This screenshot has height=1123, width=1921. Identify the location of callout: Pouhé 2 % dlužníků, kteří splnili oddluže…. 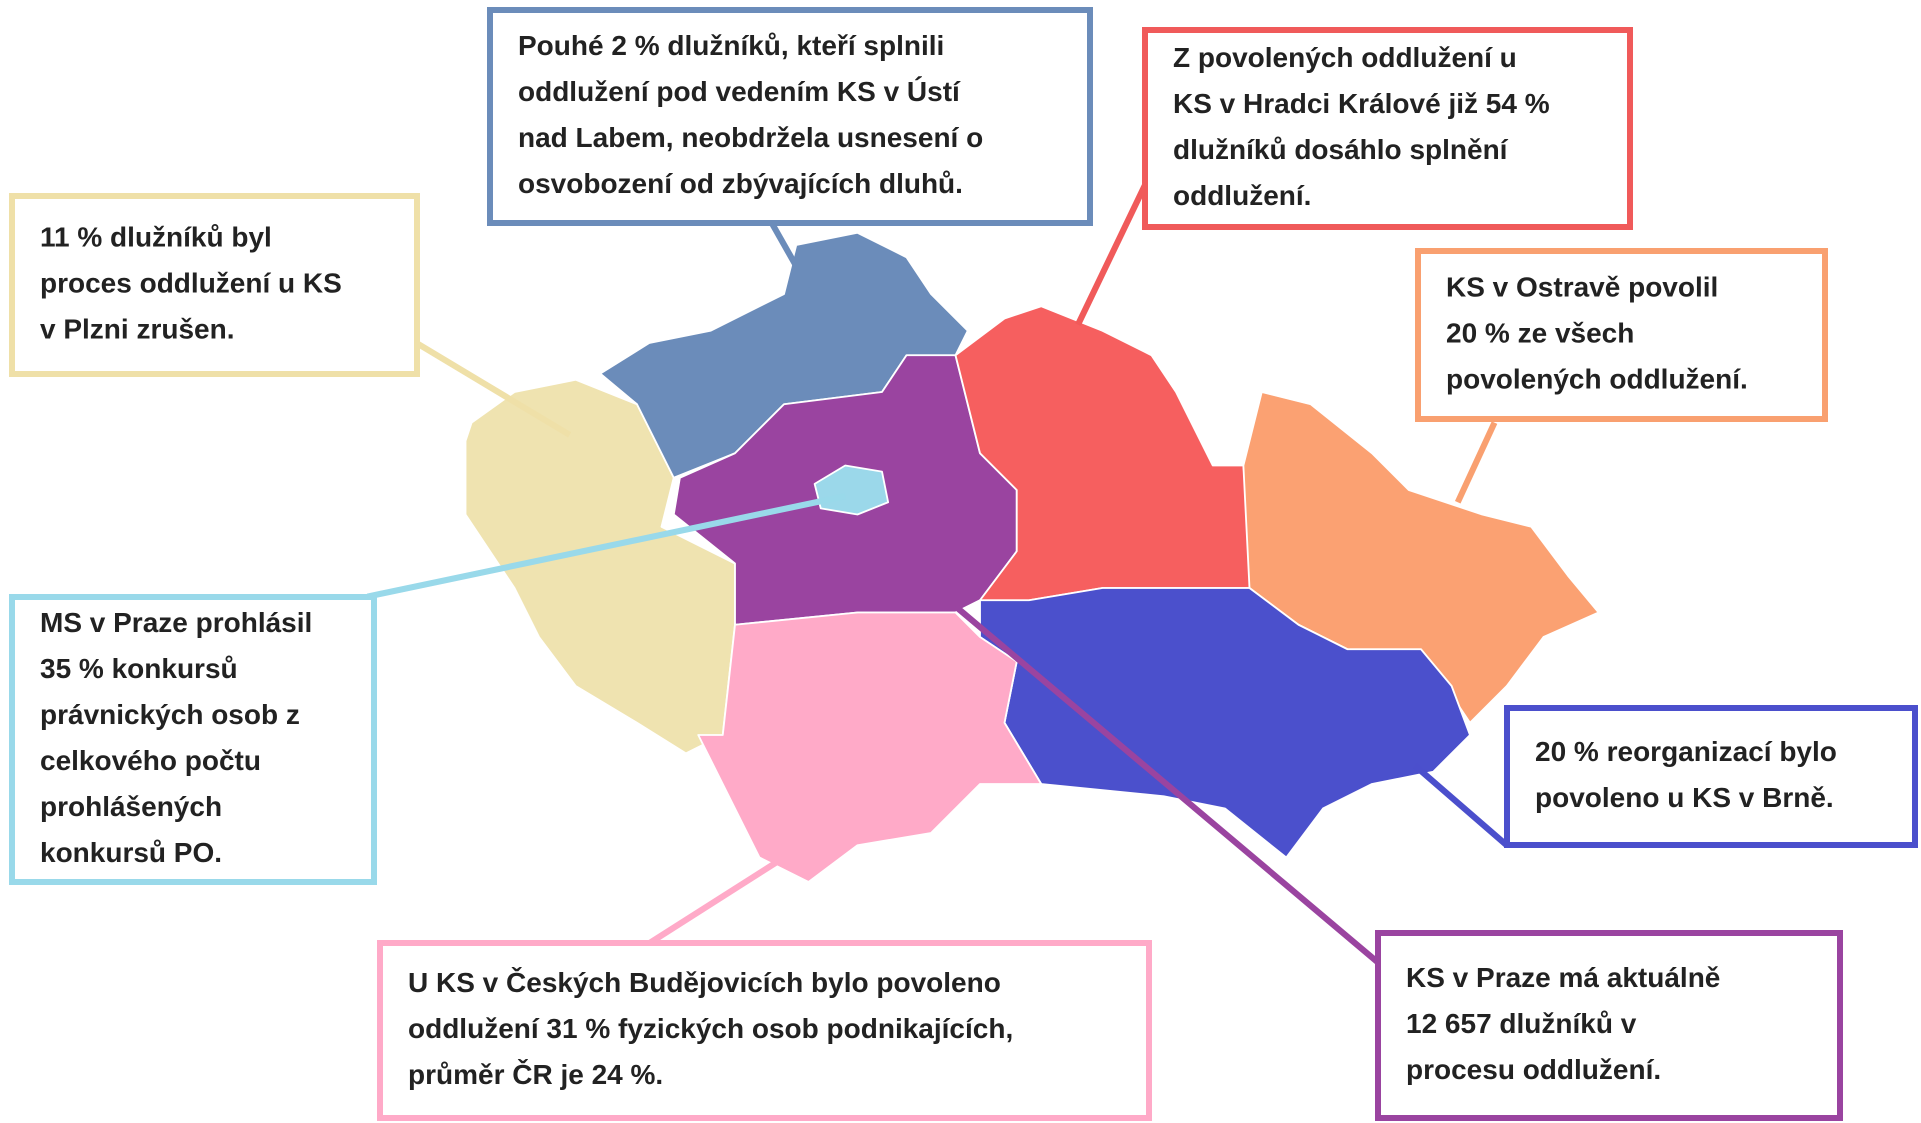
(790, 116).